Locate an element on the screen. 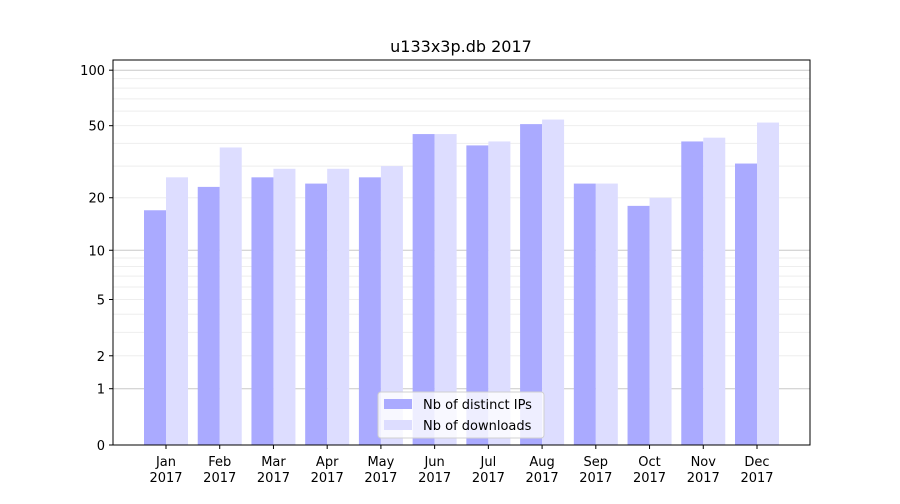  legend: Nb of distinct IPs Nb of downloads is located at coordinates (461, 415).